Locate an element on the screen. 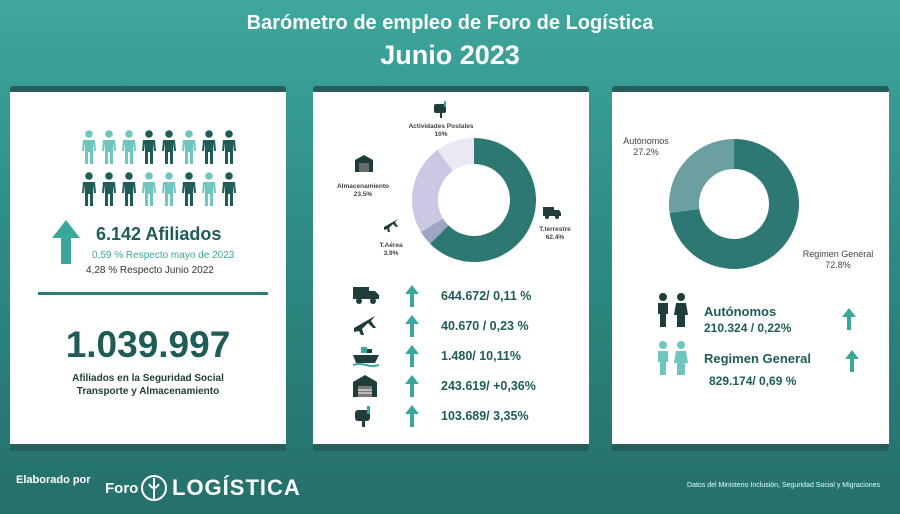 Image resolution: width=900 pixels, height=514 pixels. label-terrestre-pct: 62.4% is located at coordinates (555, 237).